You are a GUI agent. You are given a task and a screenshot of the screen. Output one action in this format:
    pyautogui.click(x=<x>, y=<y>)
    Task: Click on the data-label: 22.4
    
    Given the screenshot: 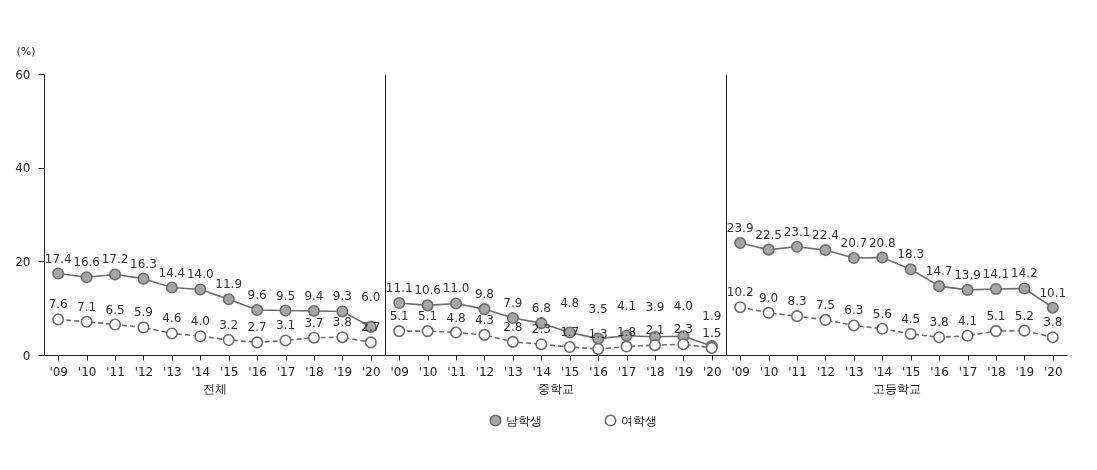 What is the action you would take?
    pyautogui.click(x=825, y=235)
    